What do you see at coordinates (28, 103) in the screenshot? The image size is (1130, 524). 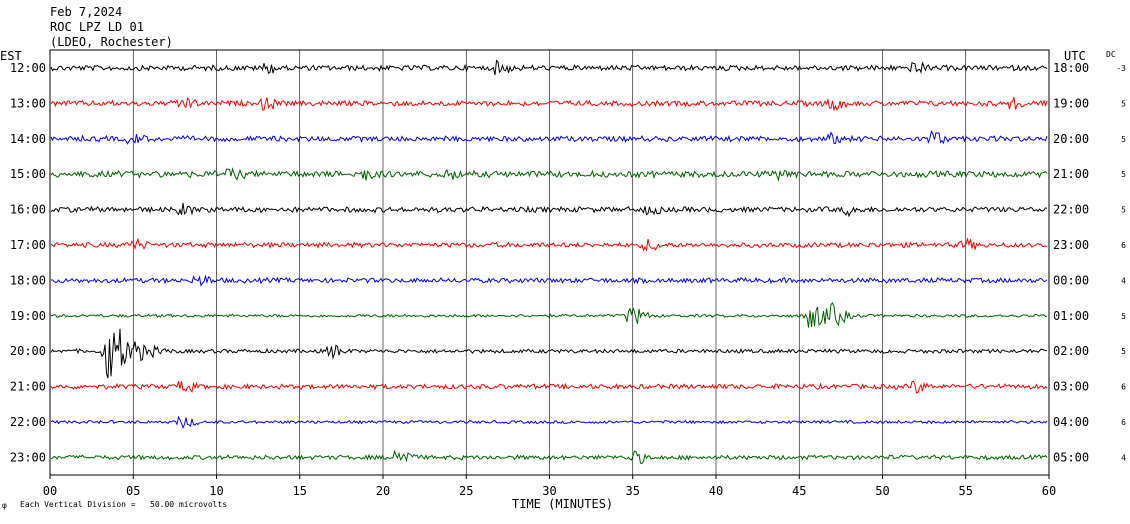 I see `est-time-label: 13:00` at bounding box center [28, 103].